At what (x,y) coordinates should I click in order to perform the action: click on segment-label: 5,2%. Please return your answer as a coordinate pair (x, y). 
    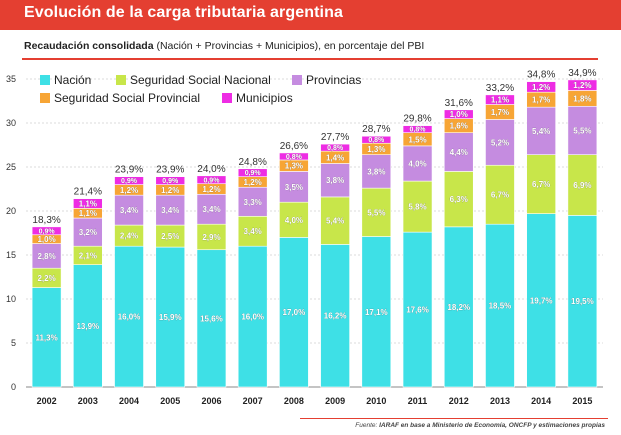
    Looking at the image, I should click on (500, 142).